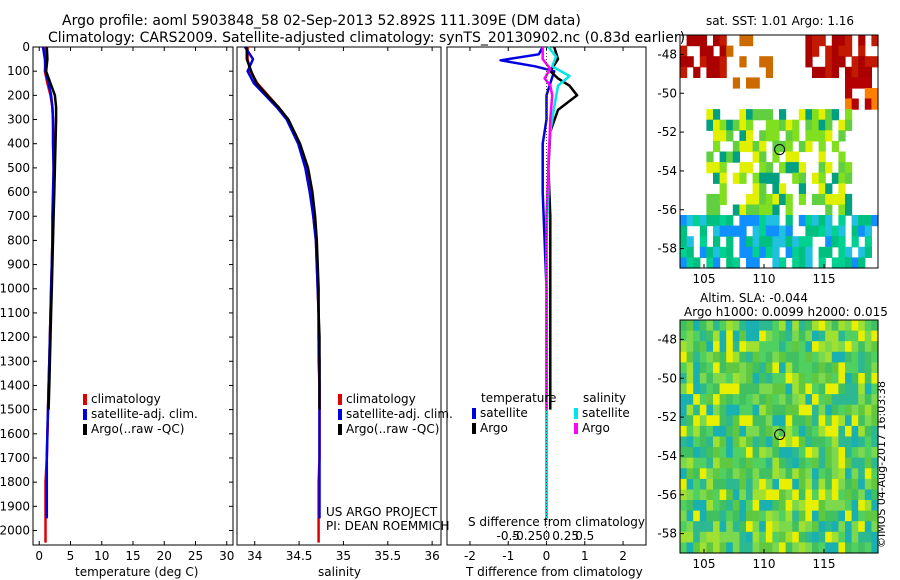  I want to click on difference-s-tick-label: 0.5, so click(584, 536).